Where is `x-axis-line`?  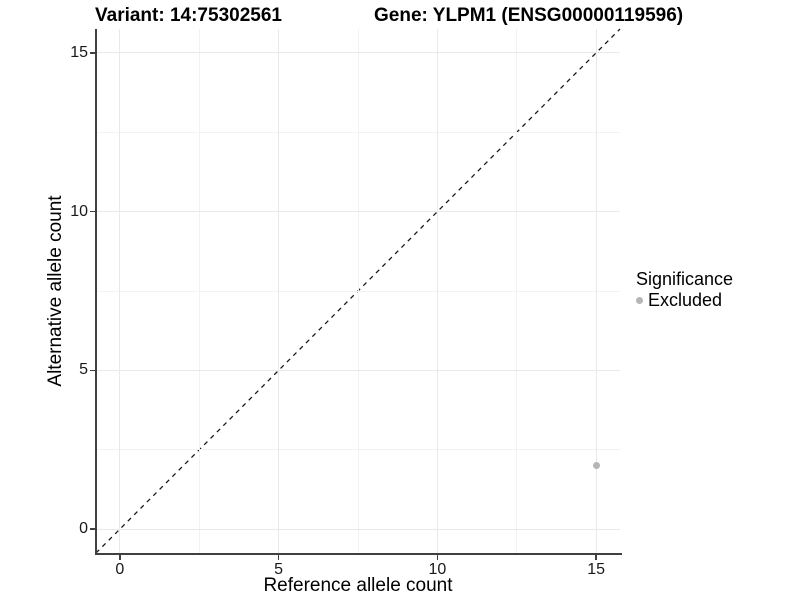 x-axis-line is located at coordinates (358, 554).